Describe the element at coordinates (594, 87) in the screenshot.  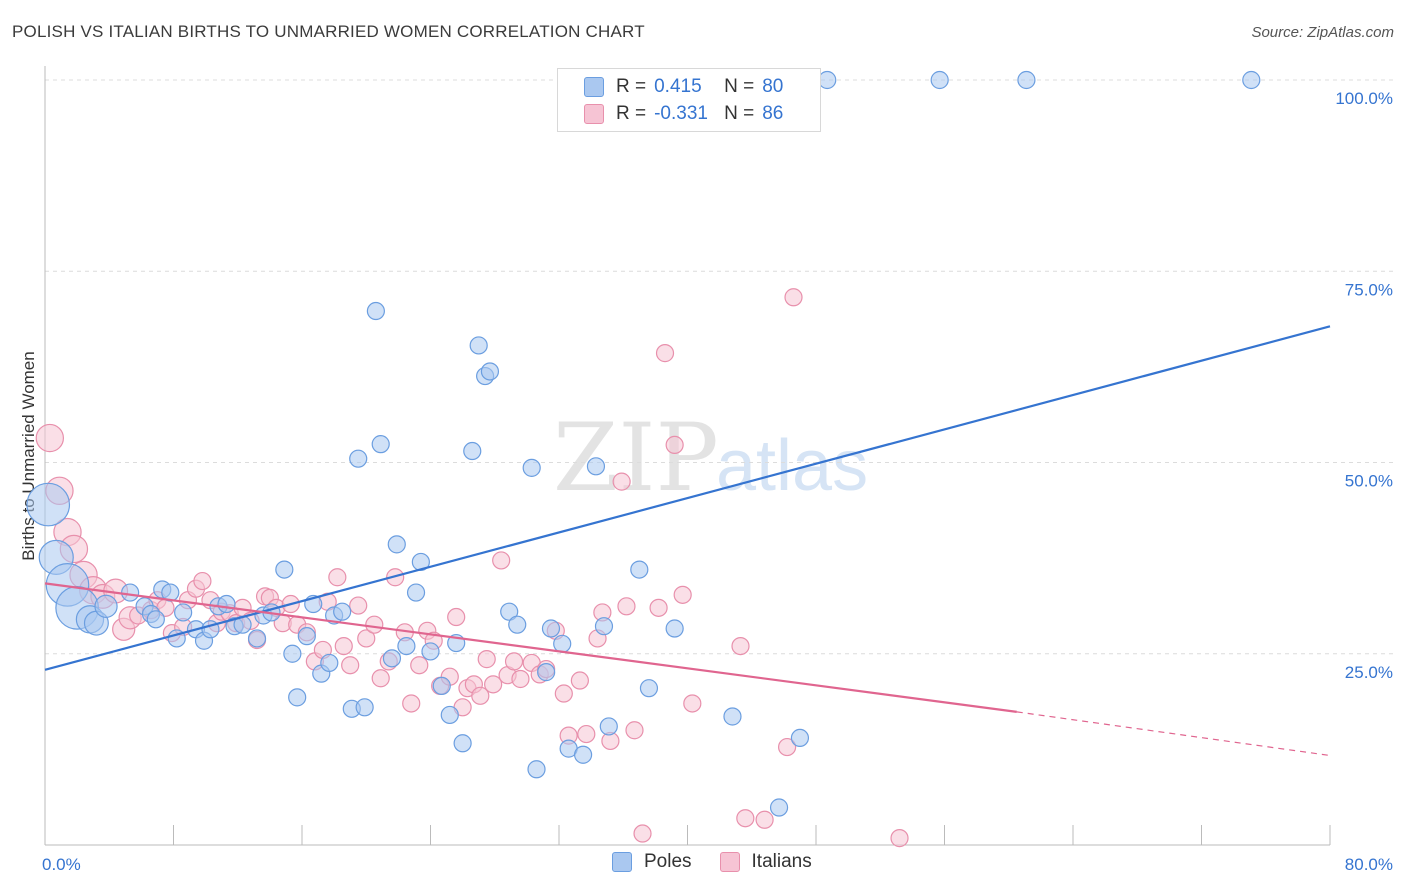
I see `poles-swatch` at that location.